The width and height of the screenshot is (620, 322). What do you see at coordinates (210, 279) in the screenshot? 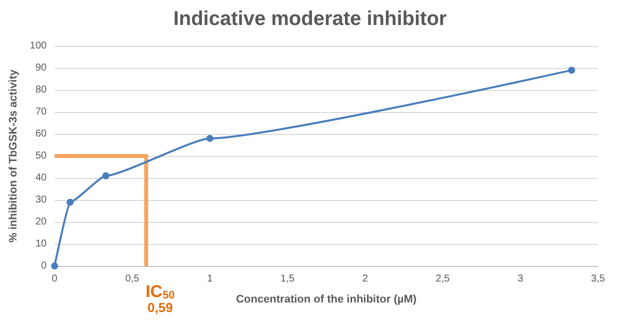
I see `x-tick-label: 1` at bounding box center [210, 279].